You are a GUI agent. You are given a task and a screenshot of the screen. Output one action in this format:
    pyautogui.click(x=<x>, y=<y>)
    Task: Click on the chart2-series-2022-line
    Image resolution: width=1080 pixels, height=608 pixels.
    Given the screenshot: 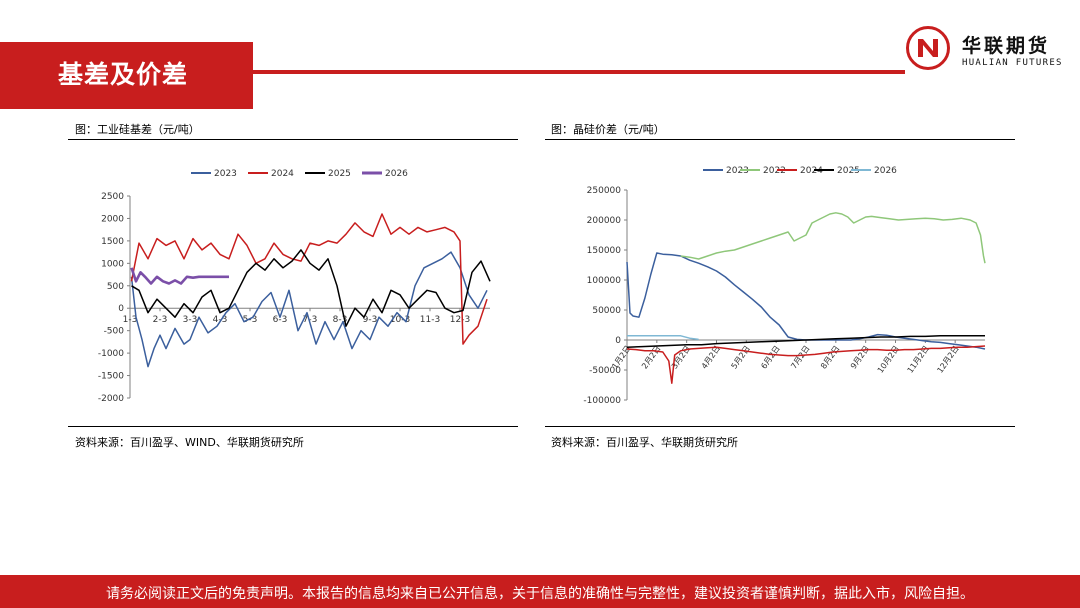 What is the action you would take?
    pyautogui.click(x=833, y=238)
    